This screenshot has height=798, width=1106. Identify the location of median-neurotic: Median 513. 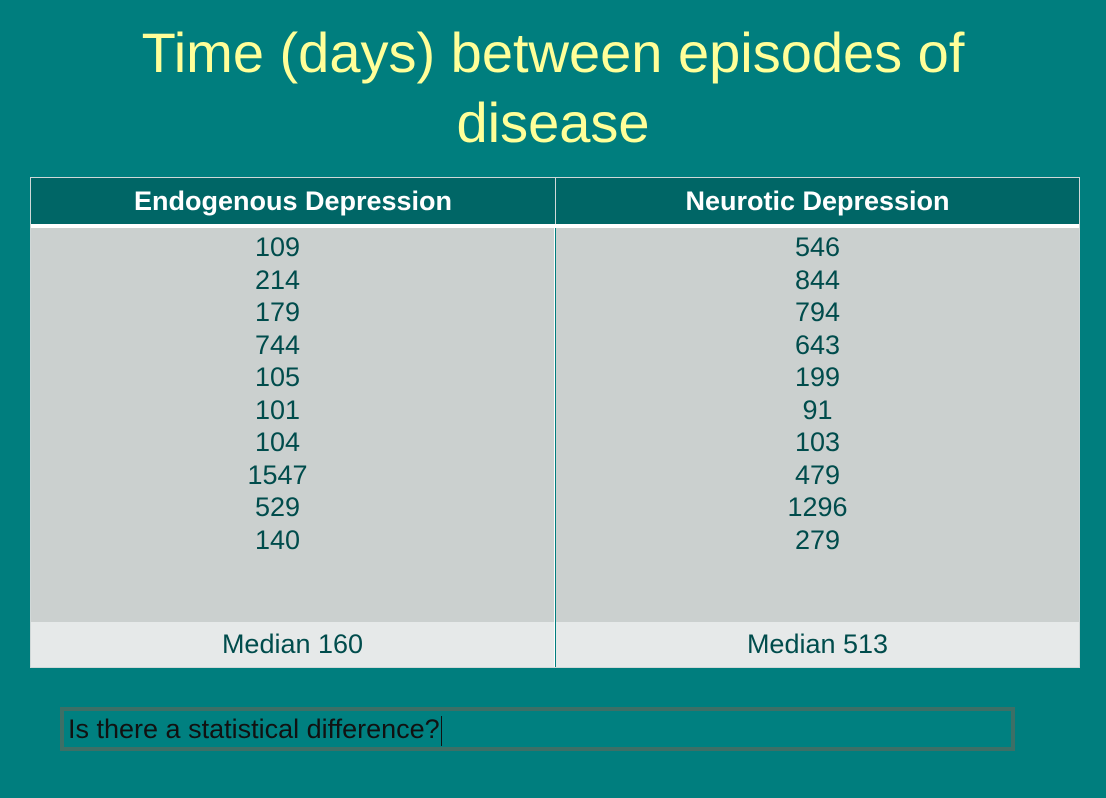
(817, 644).